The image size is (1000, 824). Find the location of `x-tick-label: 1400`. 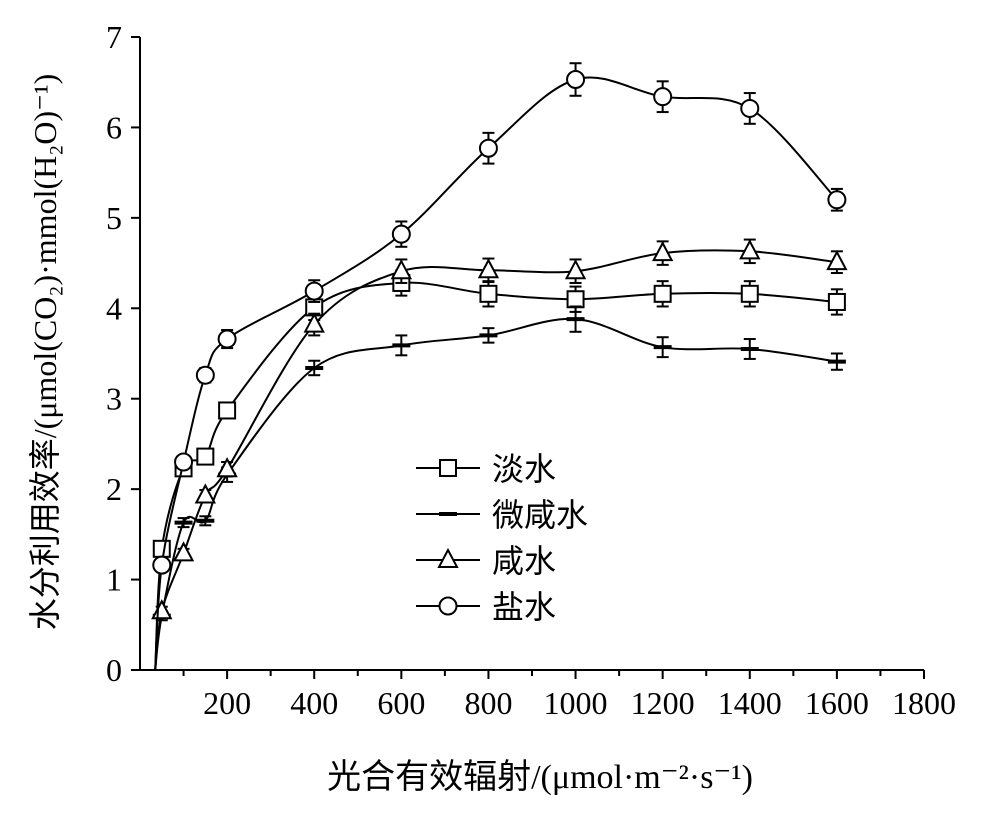

x-tick-label: 1400 is located at coordinates (750, 703).